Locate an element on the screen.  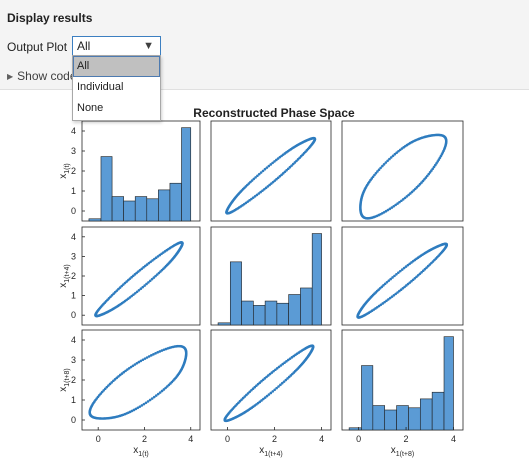
panel-r0-c1 is located at coordinates (271, 171).